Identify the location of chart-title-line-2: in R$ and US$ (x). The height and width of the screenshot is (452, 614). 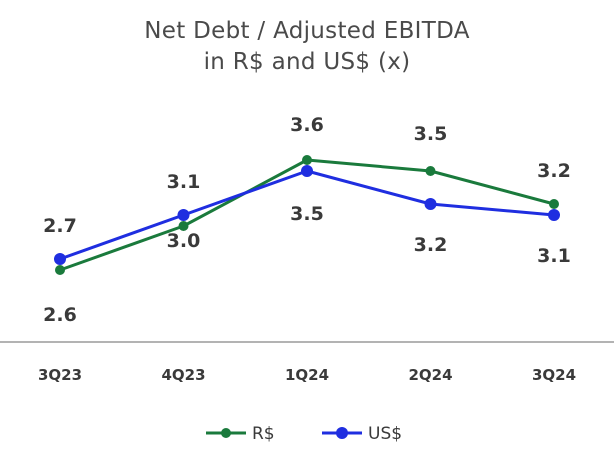
(307, 62).